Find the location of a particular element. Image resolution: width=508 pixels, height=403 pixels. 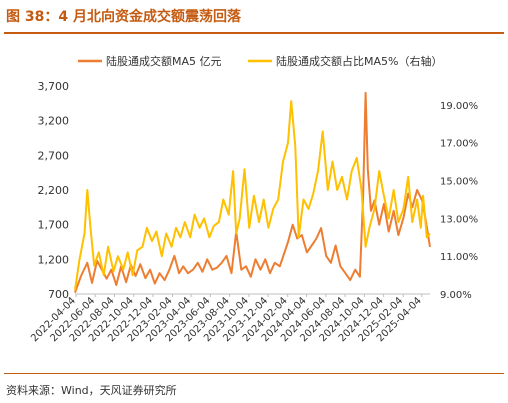

legend-label-share: 陆股通成交额占比MA5%（右轴） is located at coordinates (359, 61).